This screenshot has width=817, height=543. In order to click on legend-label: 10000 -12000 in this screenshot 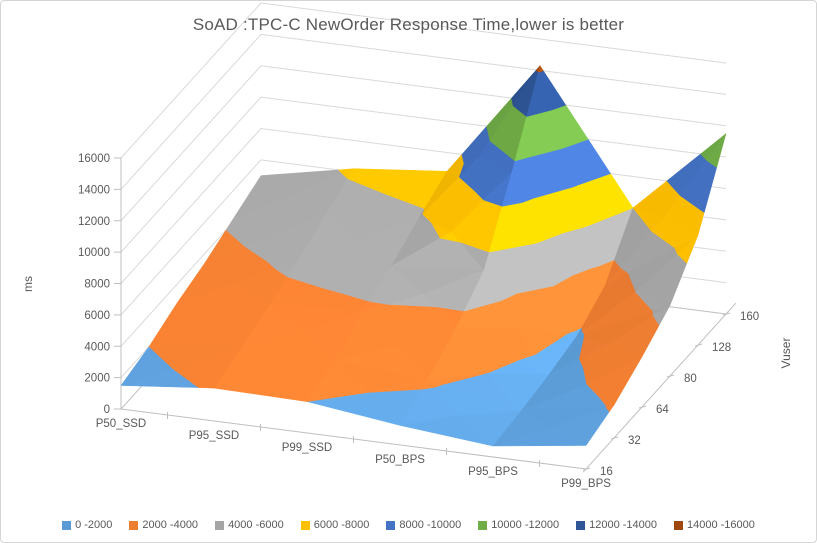, I will do `click(525, 525)`.